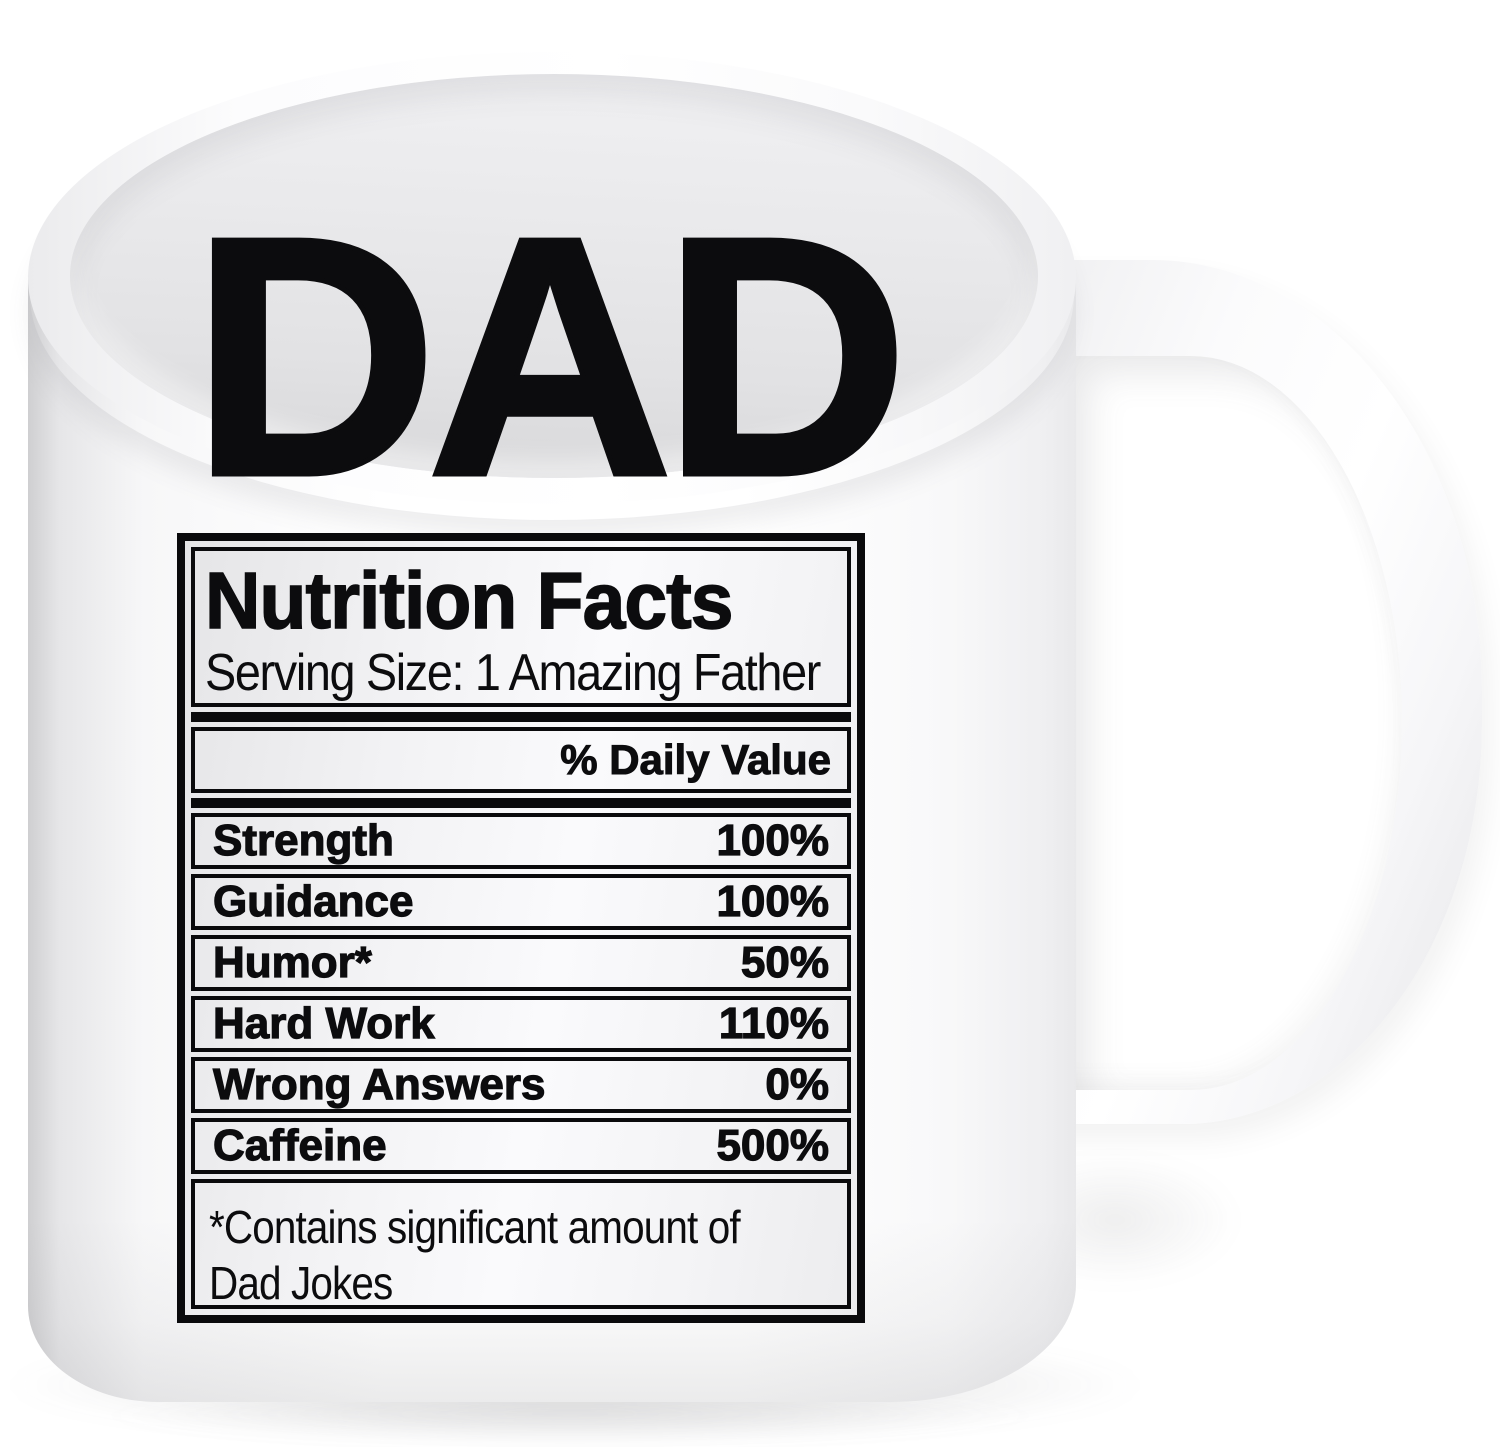 The height and width of the screenshot is (1447, 1500). What do you see at coordinates (313, 901) in the screenshot?
I see `row-name: Guidance` at bounding box center [313, 901].